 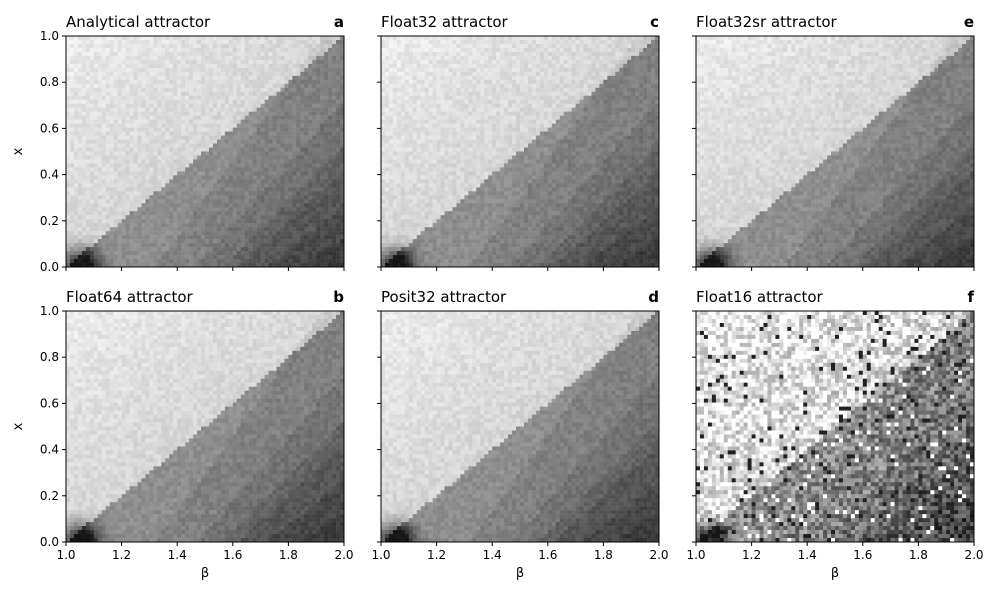 I want to click on panel-title: Float32sr attractor, so click(x=767, y=22).